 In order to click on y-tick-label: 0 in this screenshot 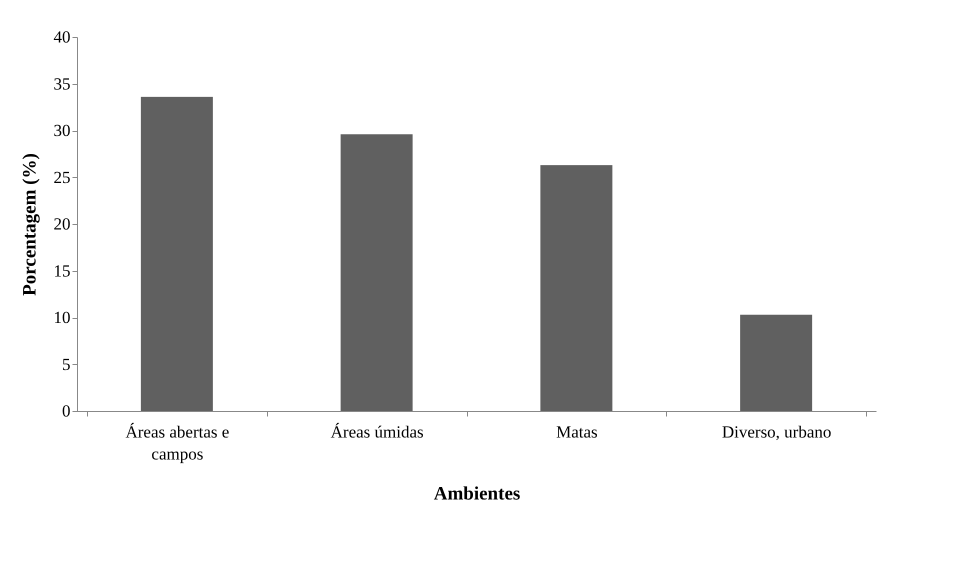, I will do `click(66, 411)`.